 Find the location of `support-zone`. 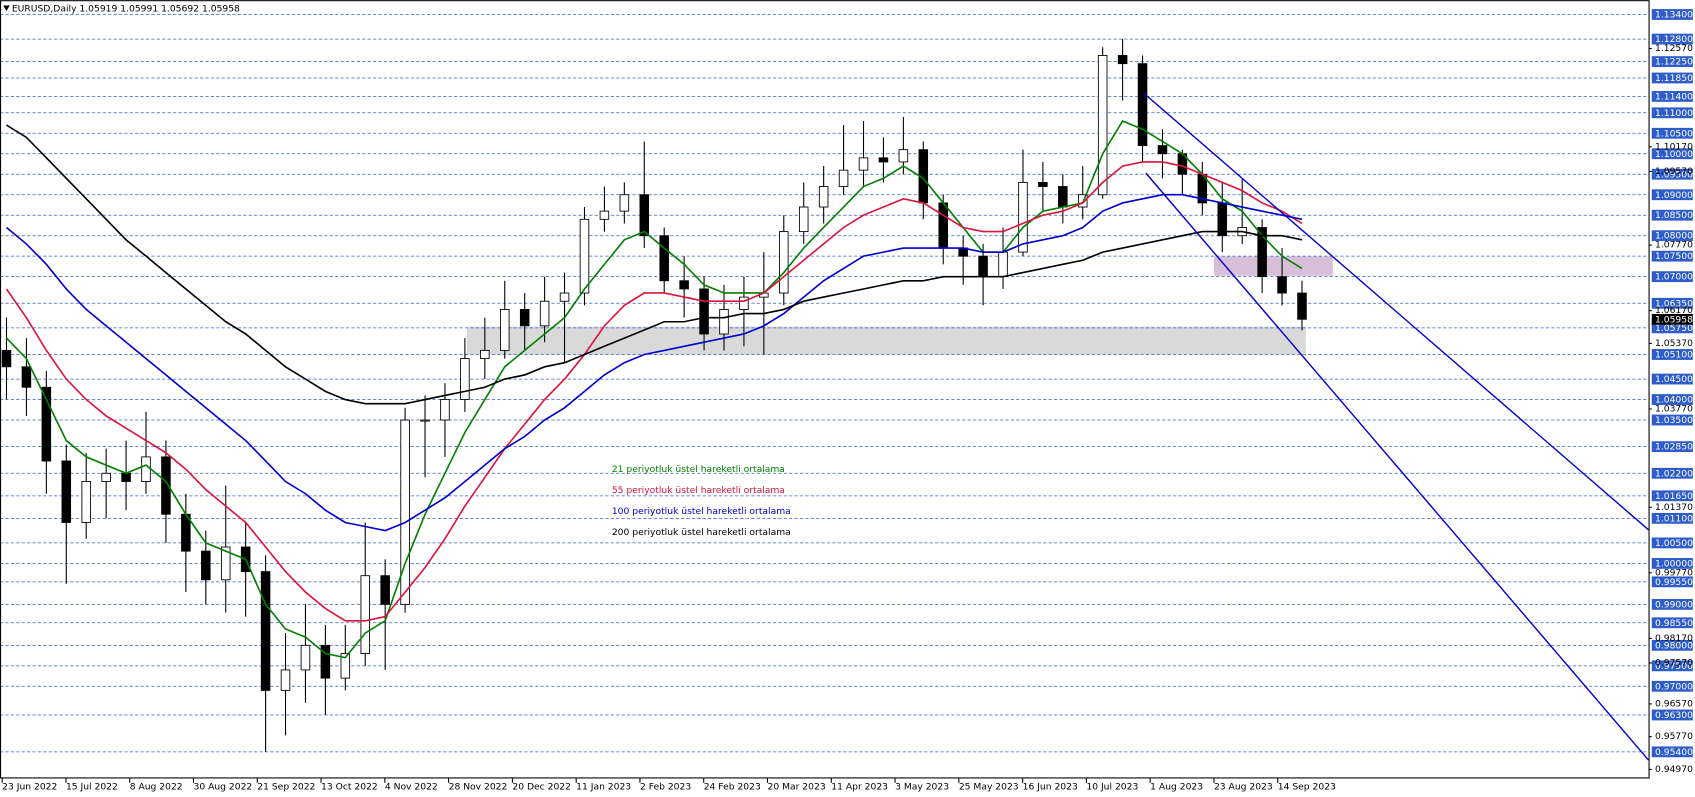

support-zone is located at coordinates (886, 340).